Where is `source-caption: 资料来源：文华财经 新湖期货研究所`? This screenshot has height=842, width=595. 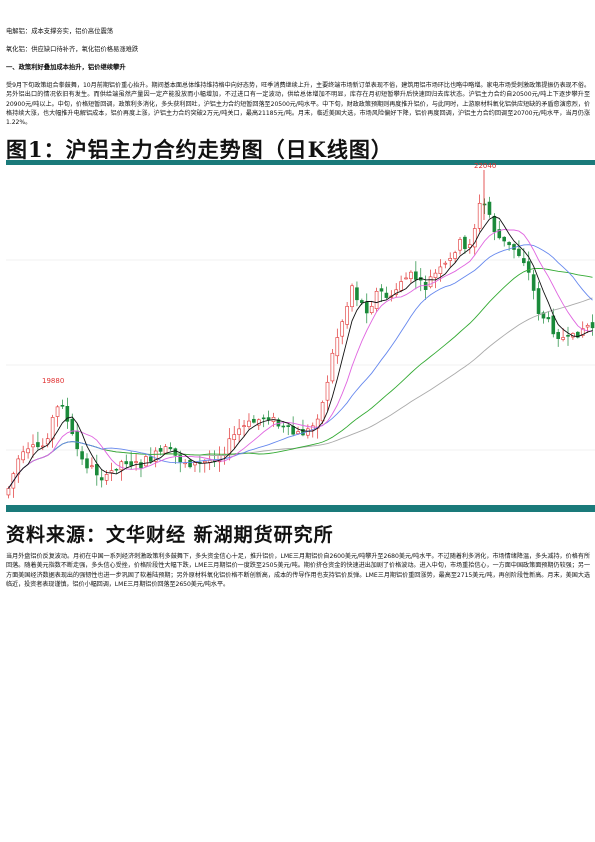 source-caption: 资料来源：文华财经 新湖期货研究所 is located at coordinates (170, 535).